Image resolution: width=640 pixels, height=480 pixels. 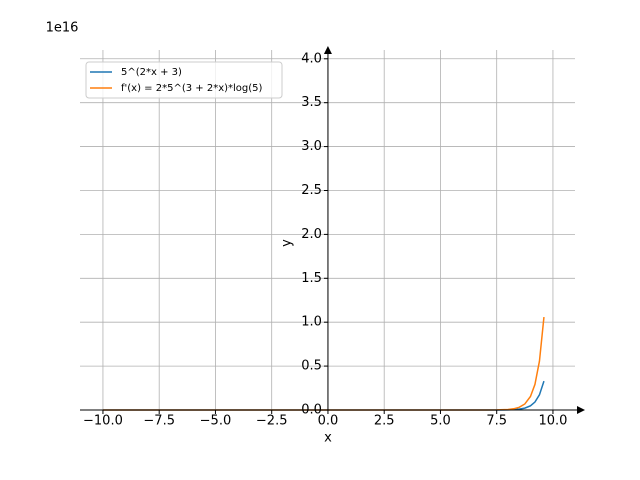 I want to click on y-tick-label: 1.5, so click(x=311, y=278).